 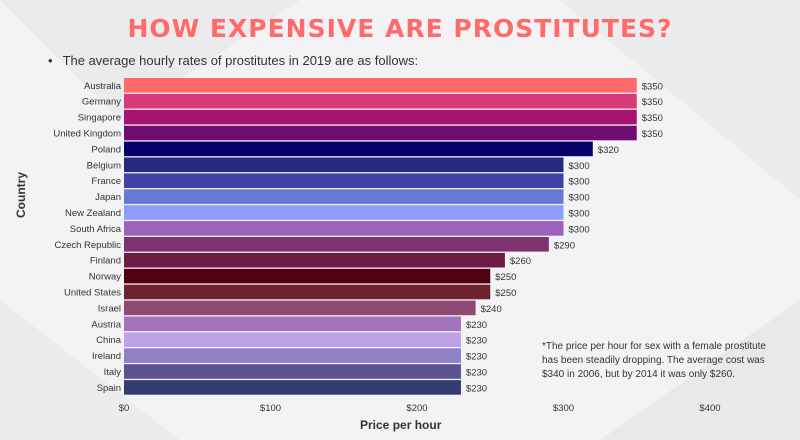 What do you see at coordinates (101, 102) in the screenshot?
I see `category-label: Germany` at bounding box center [101, 102].